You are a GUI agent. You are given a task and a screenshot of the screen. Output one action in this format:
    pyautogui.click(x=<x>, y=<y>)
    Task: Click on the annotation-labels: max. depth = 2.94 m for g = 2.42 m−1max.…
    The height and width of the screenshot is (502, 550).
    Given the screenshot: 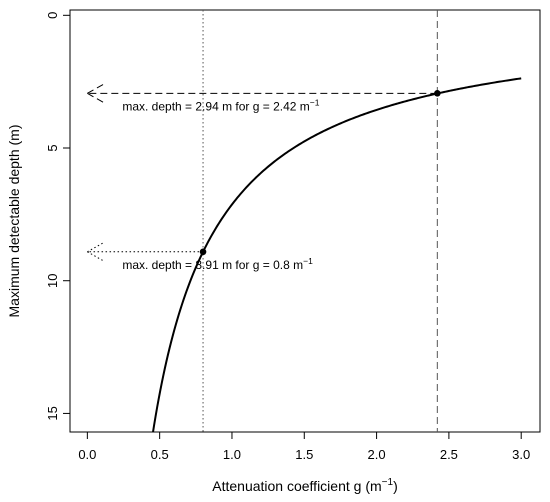 What is the action you would take?
    pyautogui.click(x=220, y=184)
    